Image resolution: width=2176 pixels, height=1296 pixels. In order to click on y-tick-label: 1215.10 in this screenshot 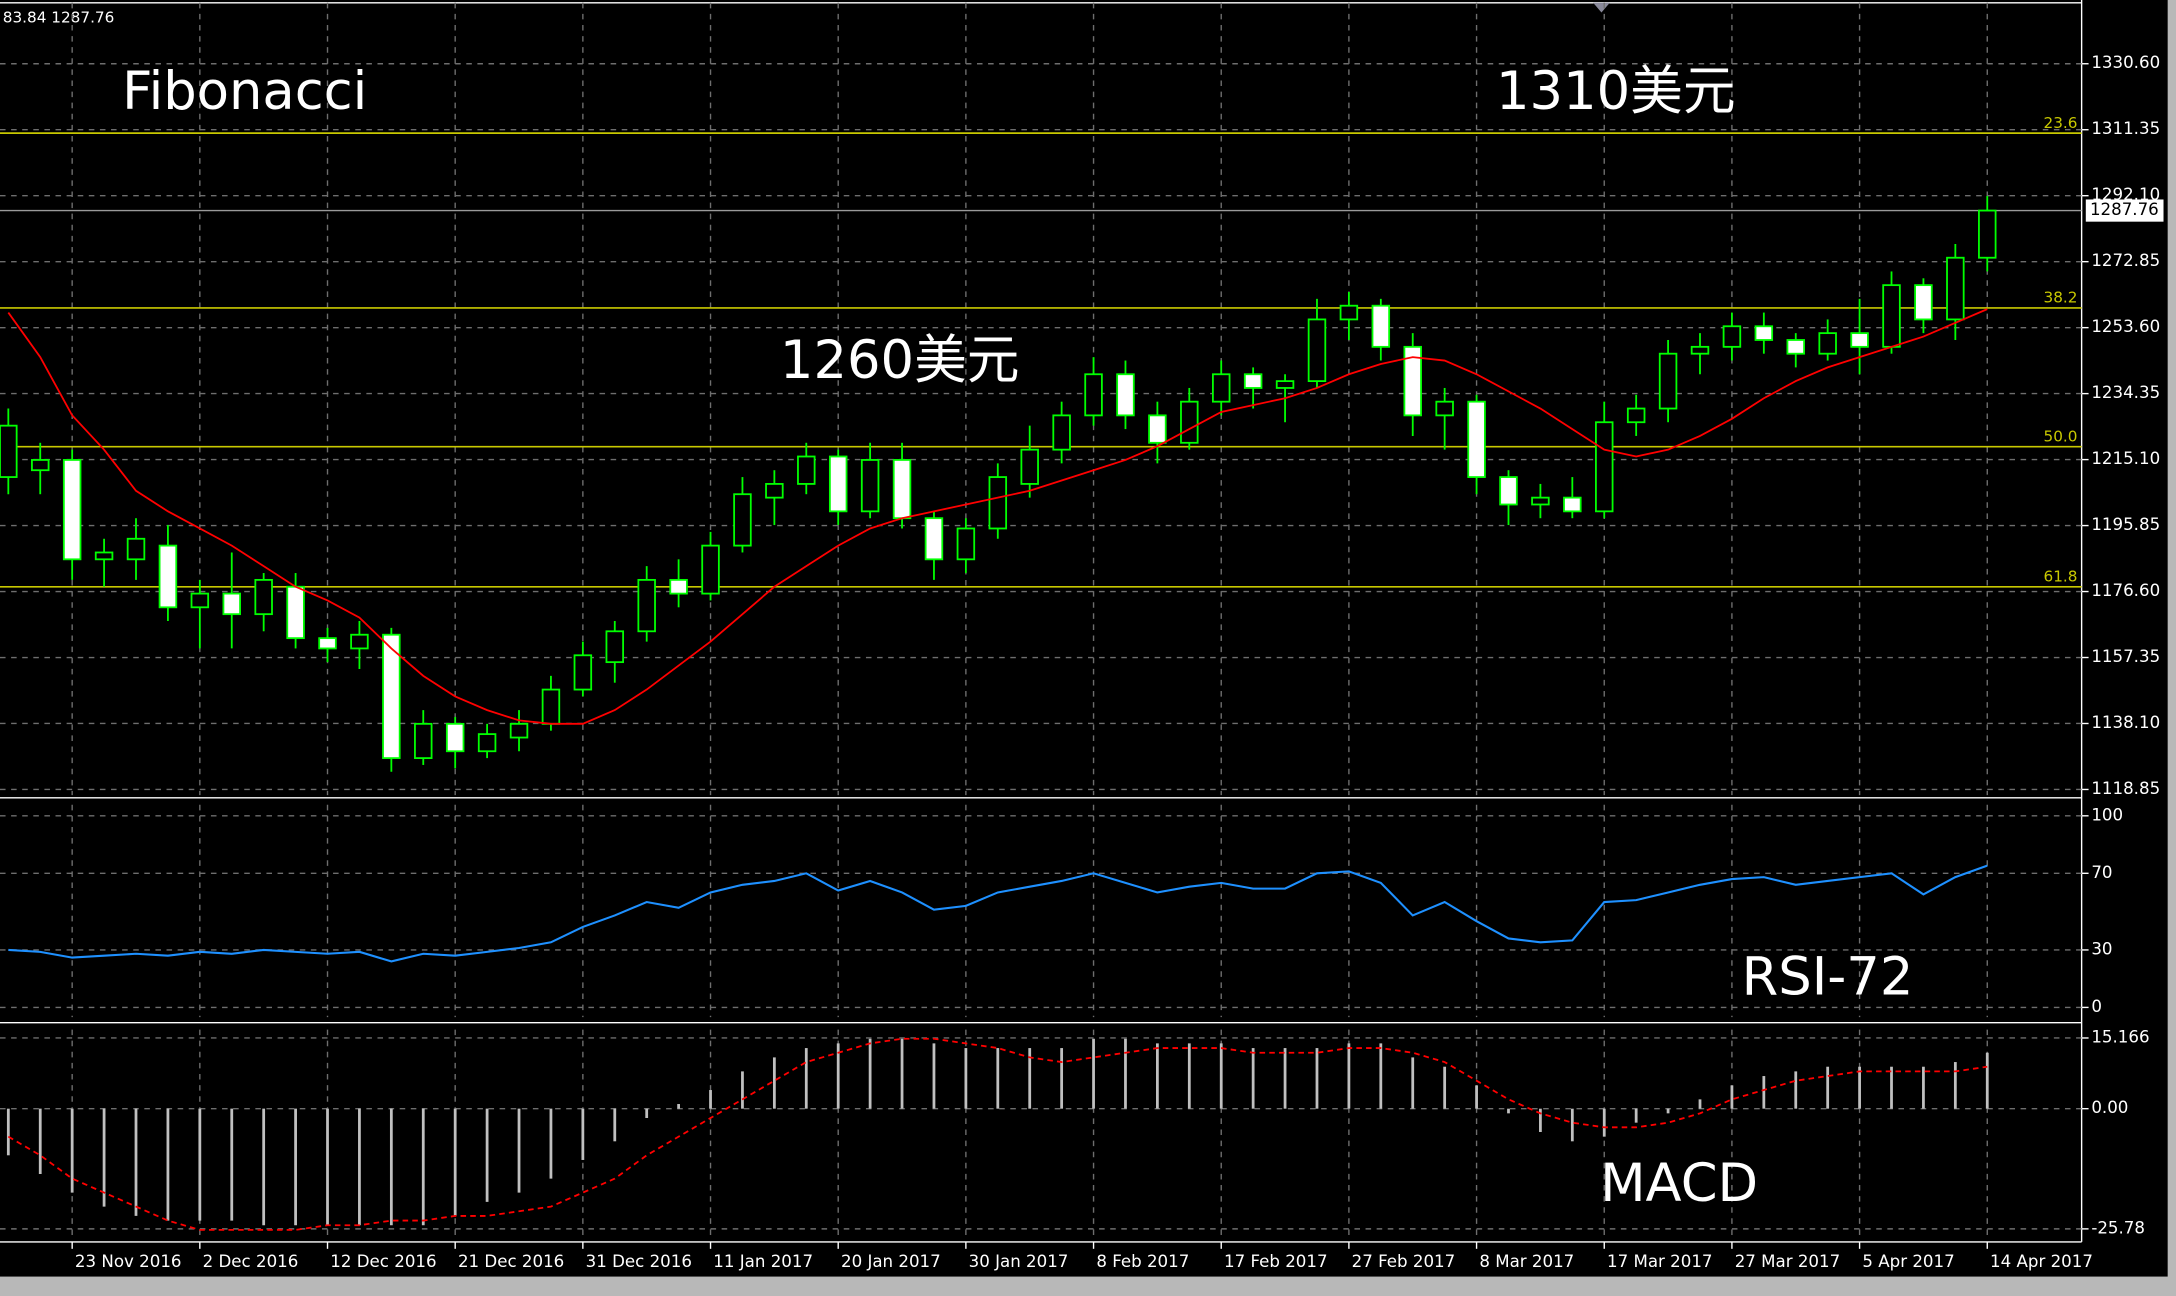, I will do `click(2125, 458)`.